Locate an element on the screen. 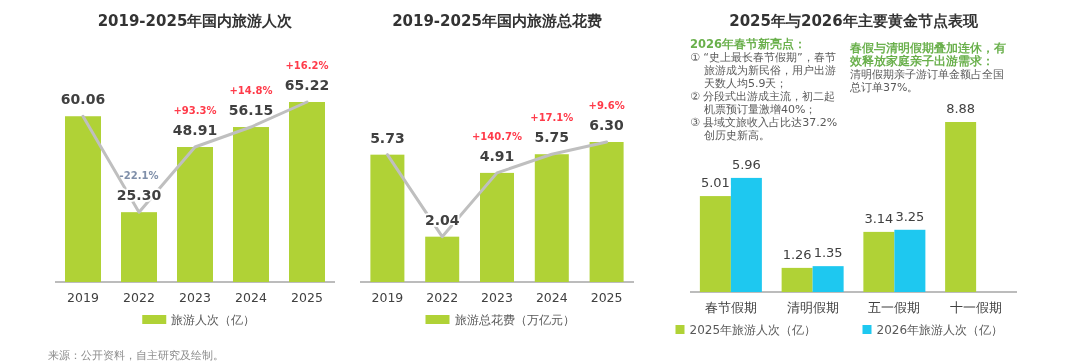 Image resolution: width=1080 pixels, height=363 pixels. text: +140.7% is located at coordinates (497, 136).